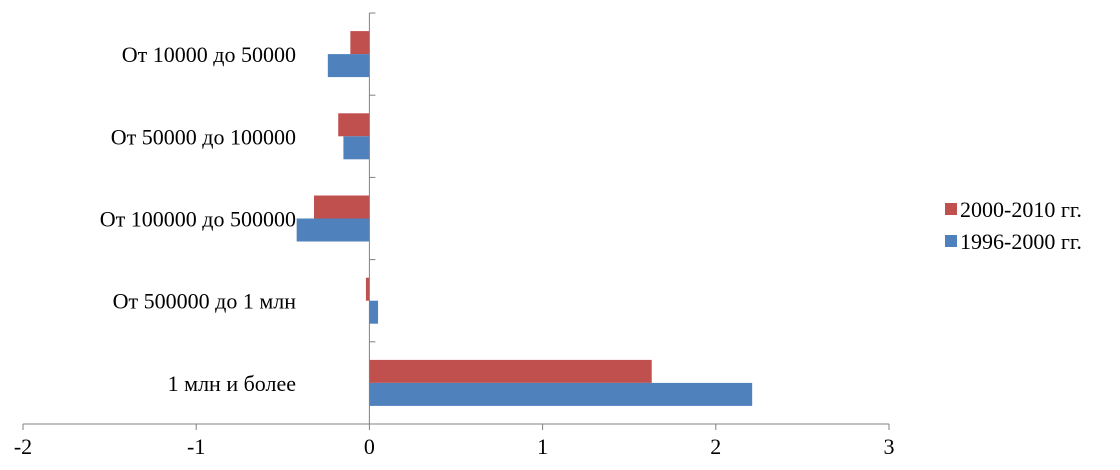  What do you see at coordinates (510, 371) in the screenshot?
I see `bar-series2-cat1` at bounding box center [510, 371].